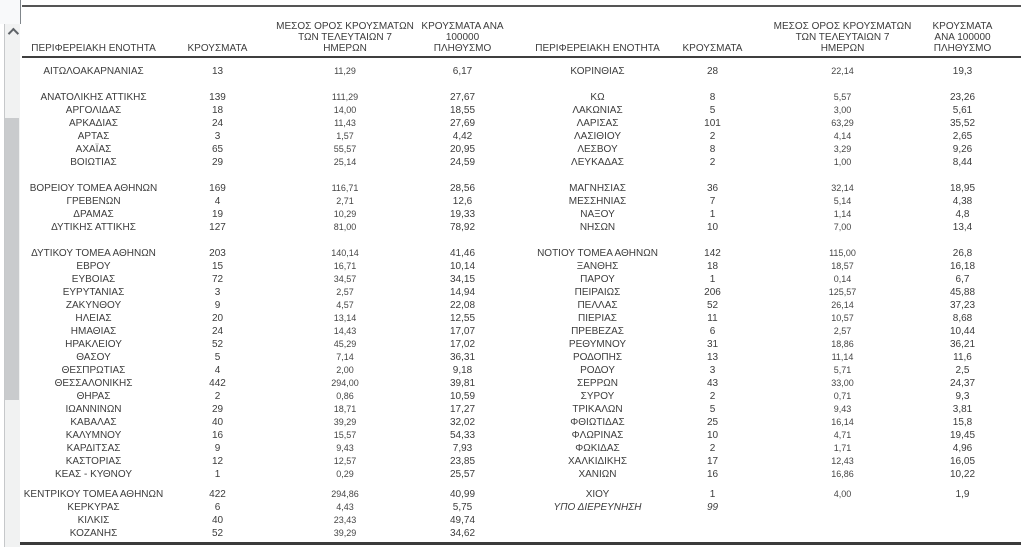 Image resolution: width=1029 pixels, height=547 pixels. Describe the element at coordinates (712, 474) in the screenshot. I see `cases-cell: 16` at that location.